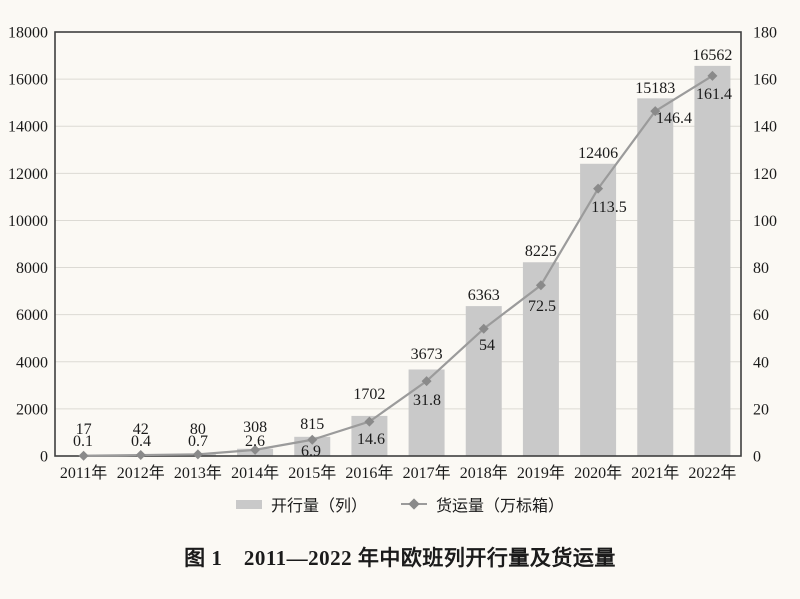 The width and height of the screenshot is (800, 599). What do you see at coordinates (84, 429) in the screenshot?
I see `bar-value-label: 17` at bounding box center [84, 429].